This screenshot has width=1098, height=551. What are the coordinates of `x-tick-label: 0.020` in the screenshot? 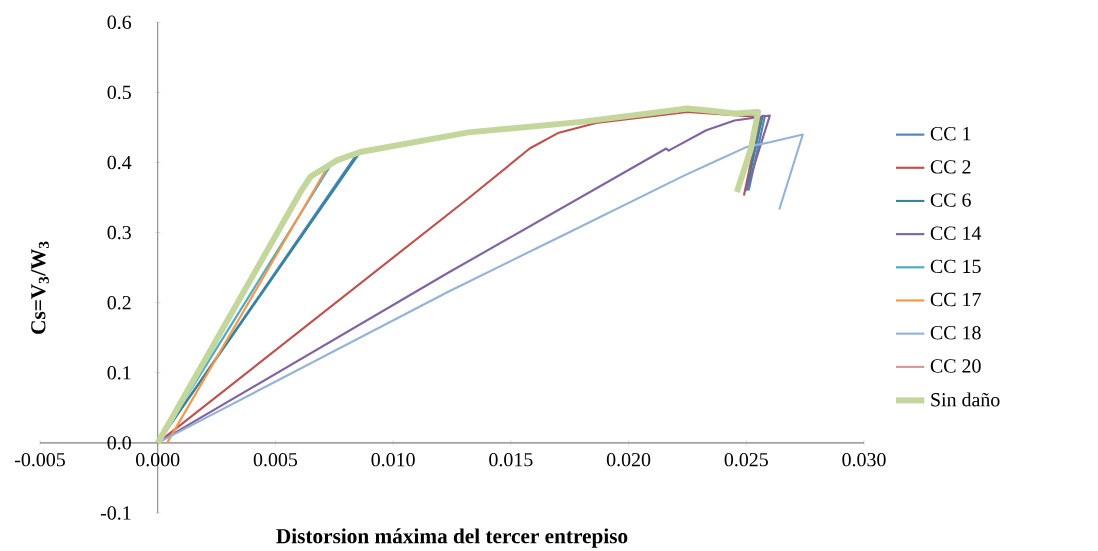 It's located at (628, 459).